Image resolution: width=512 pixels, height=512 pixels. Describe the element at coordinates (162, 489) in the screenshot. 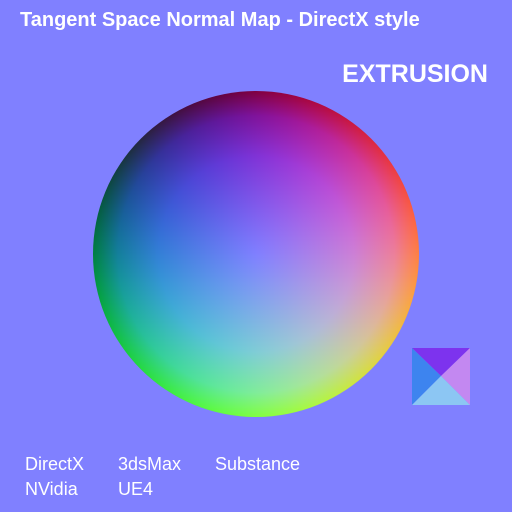

I see `software-row-2: NVidia UE4` at that location.